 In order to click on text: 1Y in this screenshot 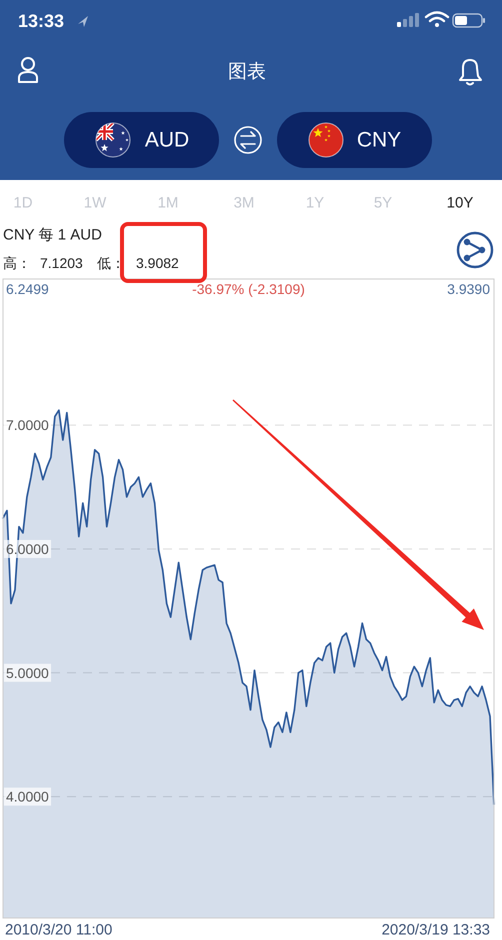, I will do `click(315, 203)`.